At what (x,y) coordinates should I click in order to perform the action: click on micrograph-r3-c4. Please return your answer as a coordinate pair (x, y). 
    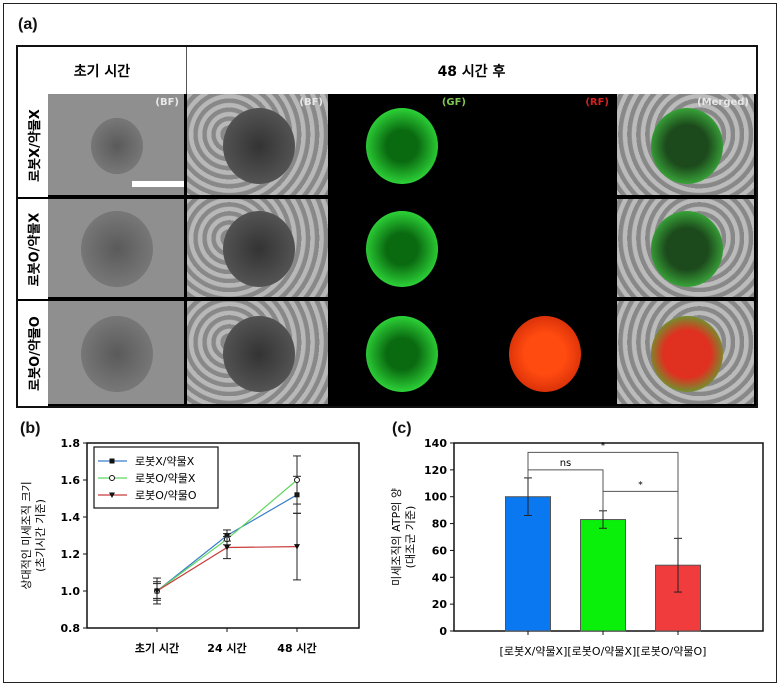
    Looking at the image, I should click on (544, 352).